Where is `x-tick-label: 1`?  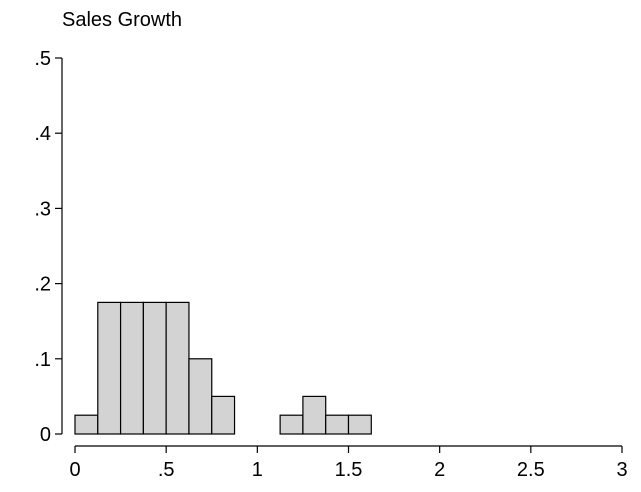 x-tick-label: 1 is located at coordinates (257, 470).